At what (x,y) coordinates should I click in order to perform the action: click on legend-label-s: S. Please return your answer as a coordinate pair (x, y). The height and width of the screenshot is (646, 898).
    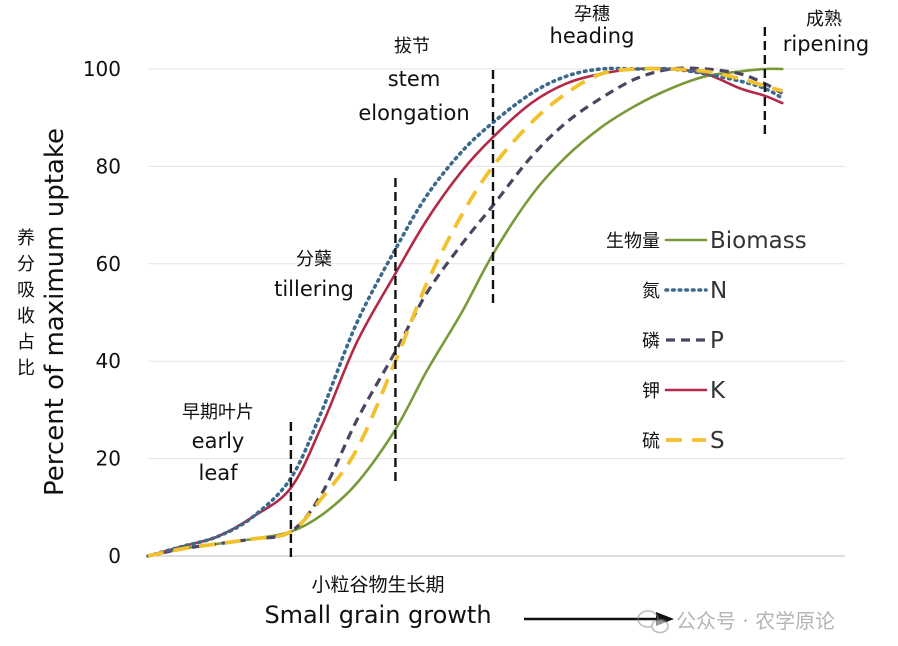
    Looking at the image, I should click on (717, 441).